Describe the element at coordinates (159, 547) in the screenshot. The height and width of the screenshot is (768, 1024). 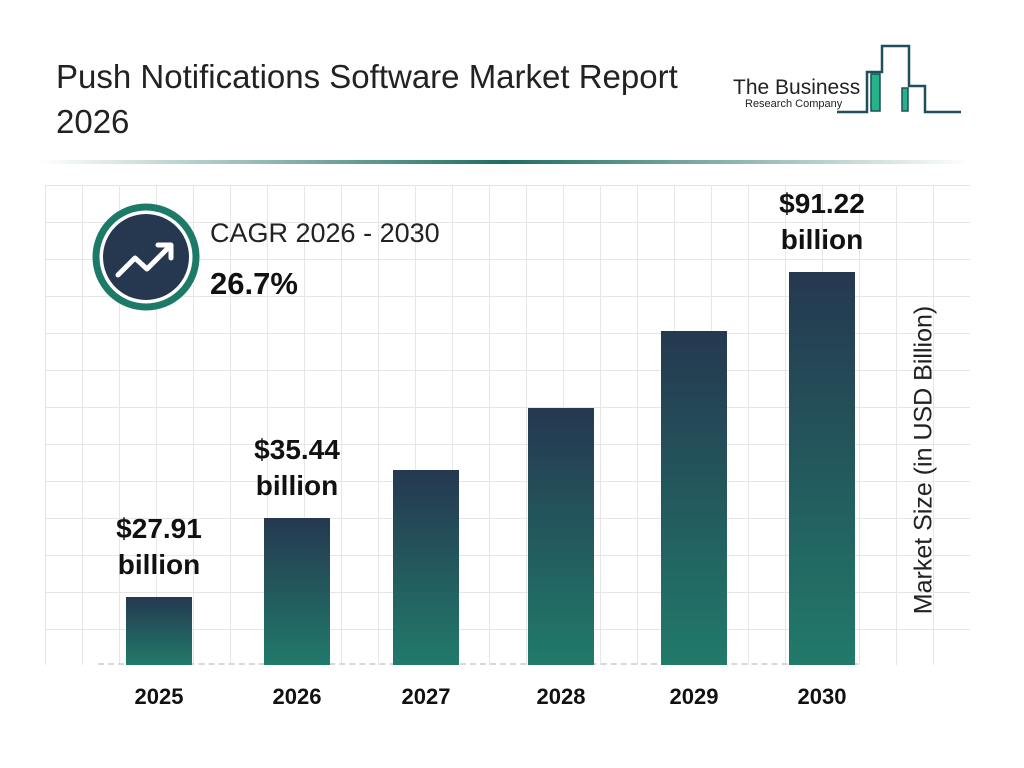
I see `data-label: $27.91 billion` at that location.